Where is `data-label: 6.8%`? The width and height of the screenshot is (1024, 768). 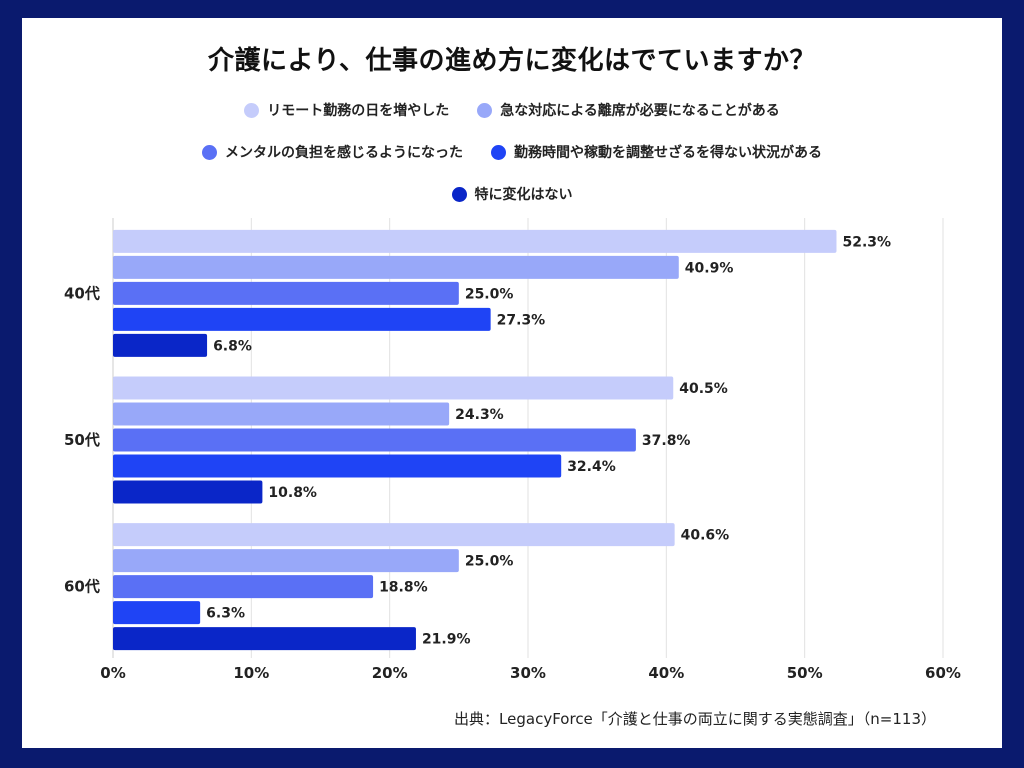
data-label: 6.8% is located at coordinates (232, 346).